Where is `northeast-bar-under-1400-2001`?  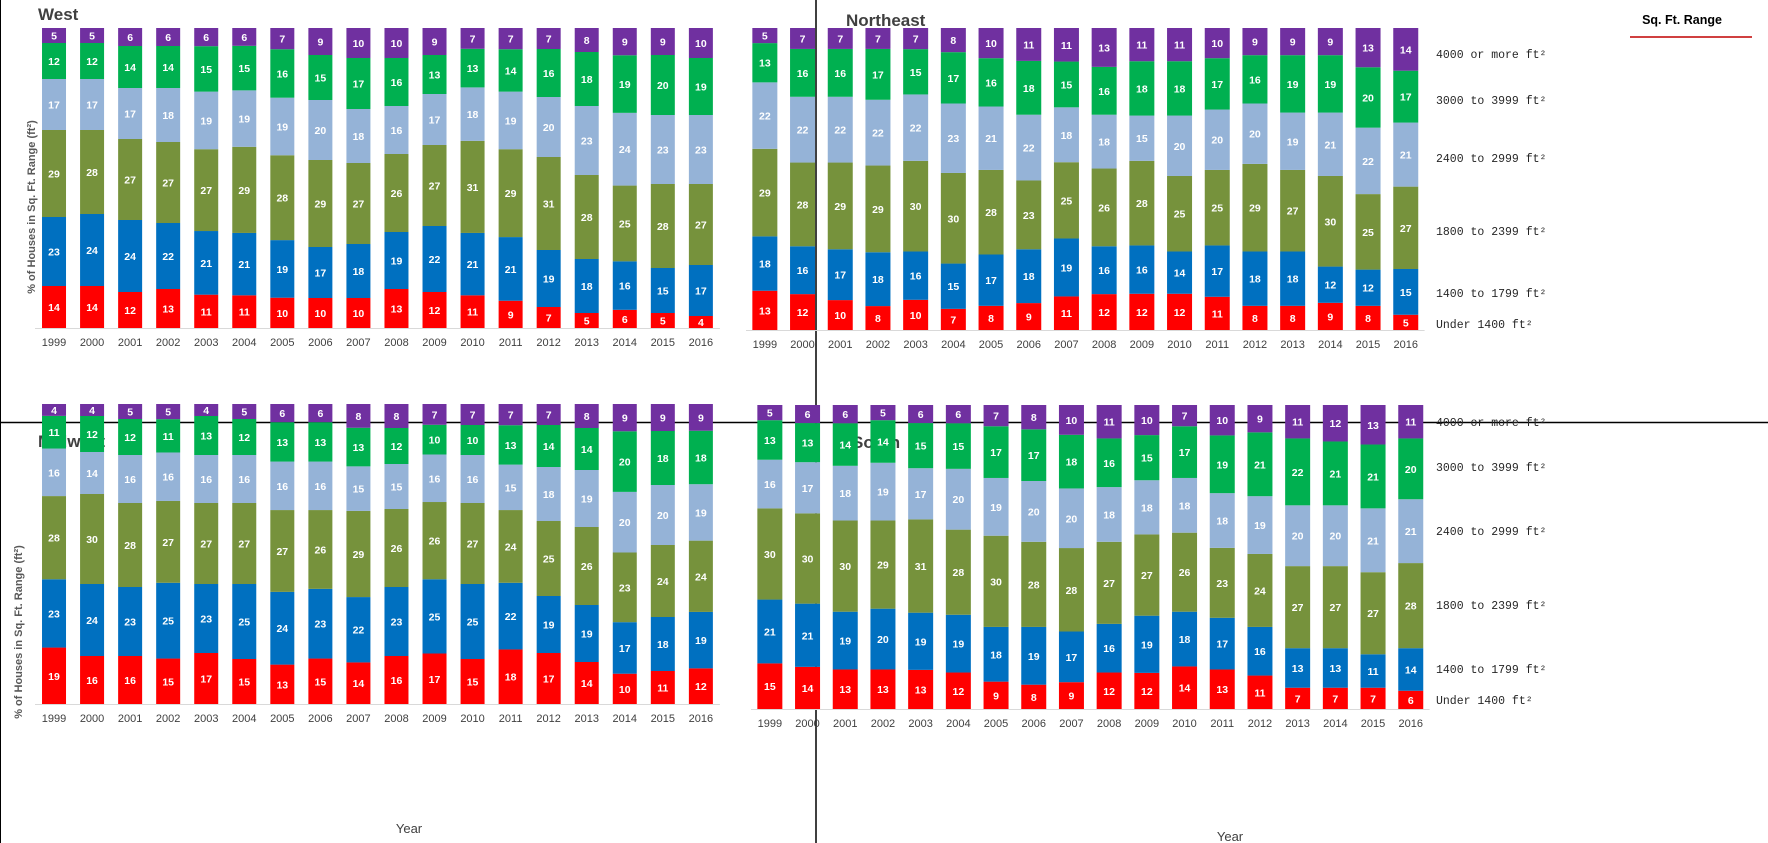
northeast-bar-under-1400-2001 is located at coordinates (840, 315).